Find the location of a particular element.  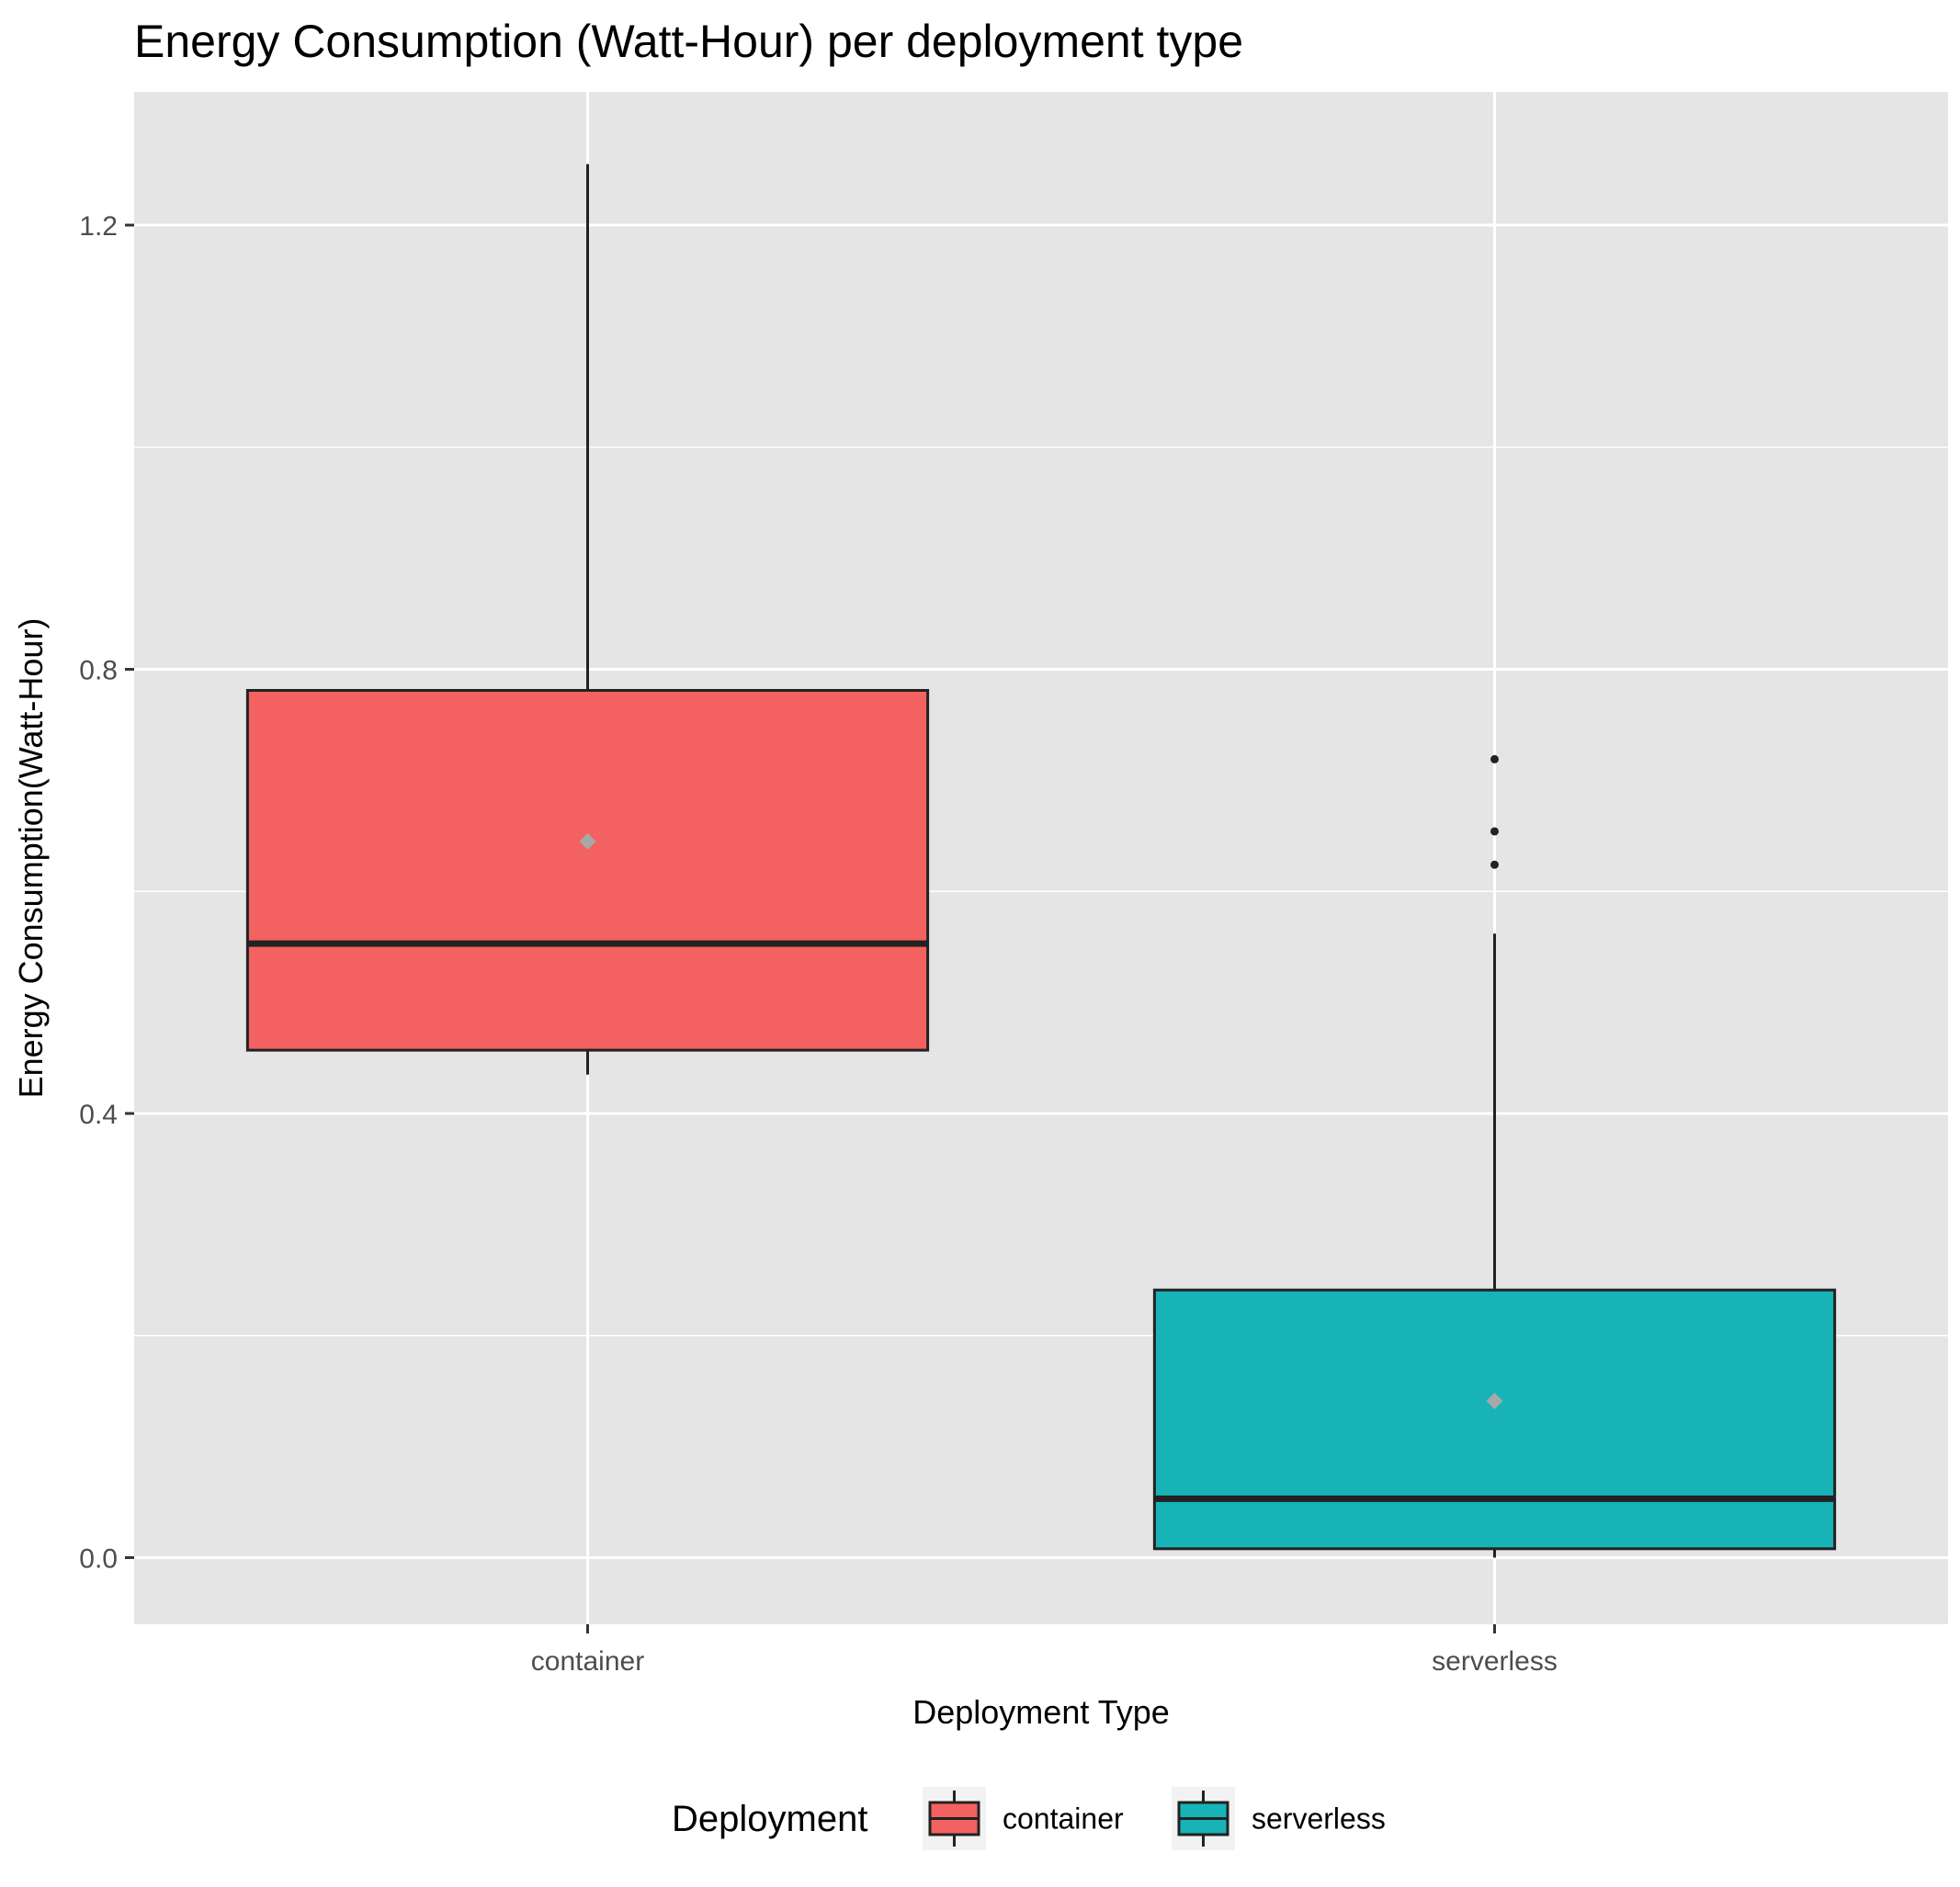

y-axis: 0.0 0.4 0.8 1.2 is located at coordinates (106, 893).